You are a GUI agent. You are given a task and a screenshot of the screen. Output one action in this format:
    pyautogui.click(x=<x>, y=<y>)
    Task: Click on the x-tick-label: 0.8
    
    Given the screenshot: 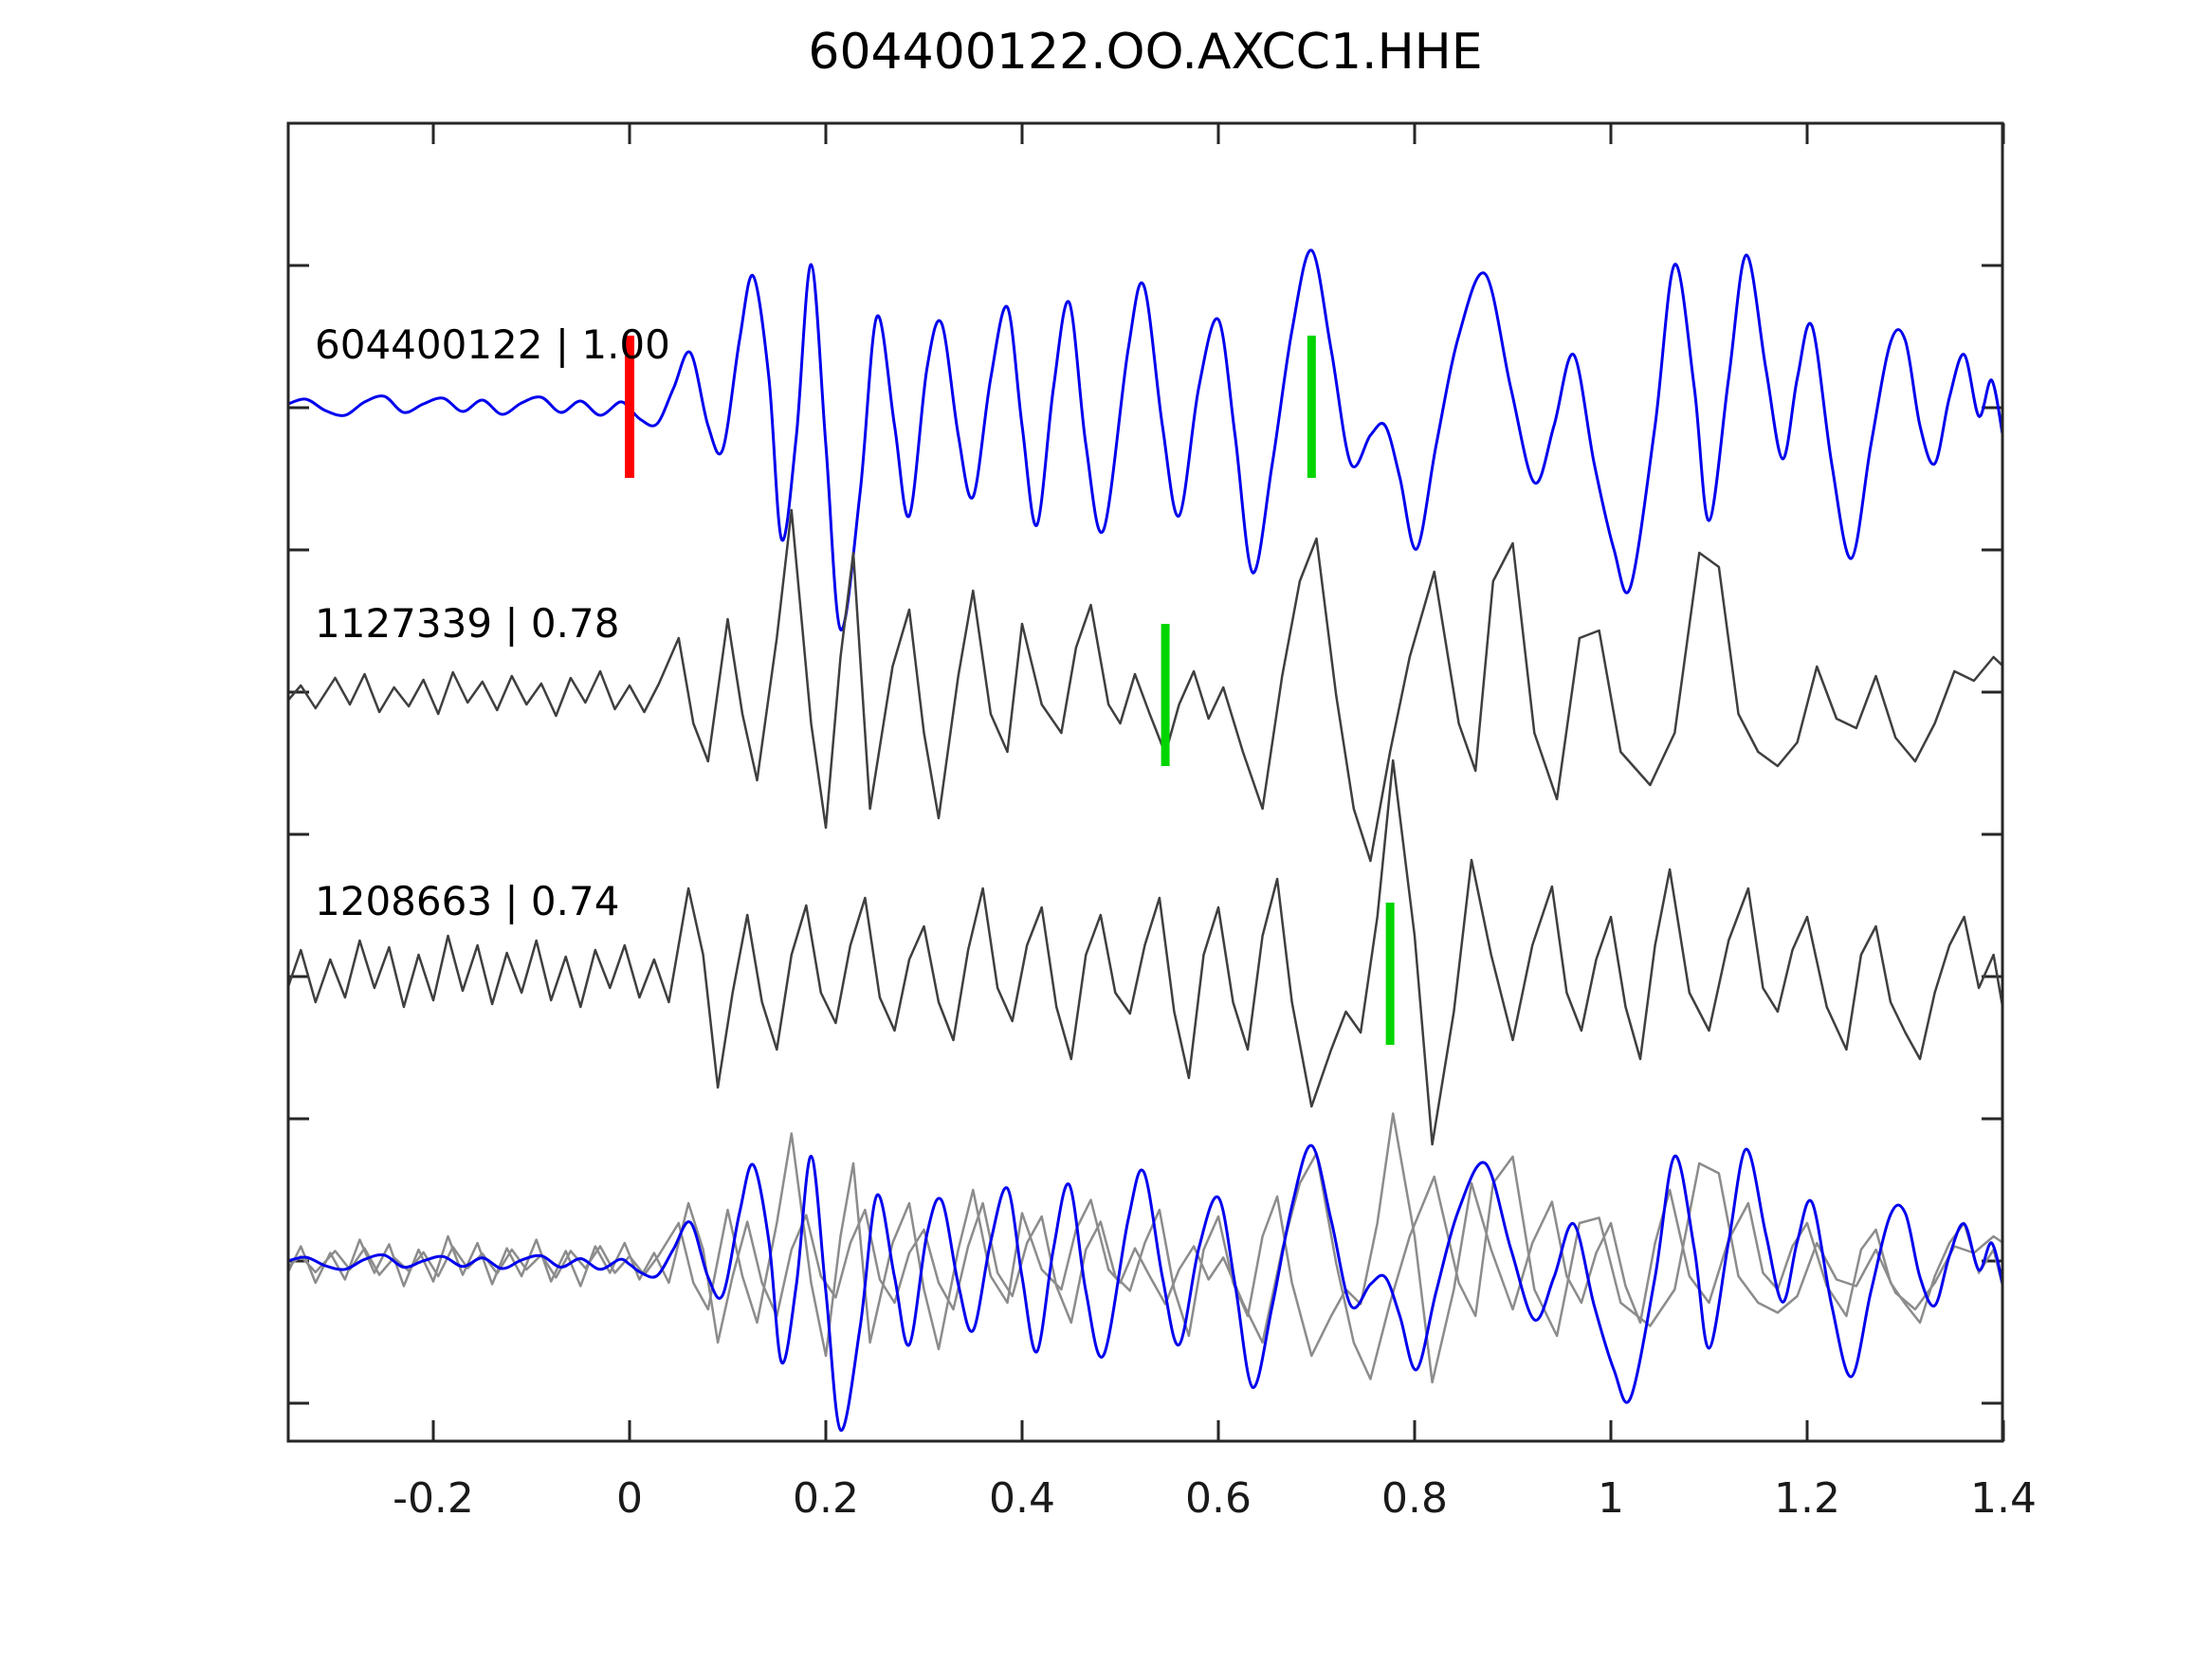 What is the action you would take?
    pyautogui.click(x=1414, y=1499)
    